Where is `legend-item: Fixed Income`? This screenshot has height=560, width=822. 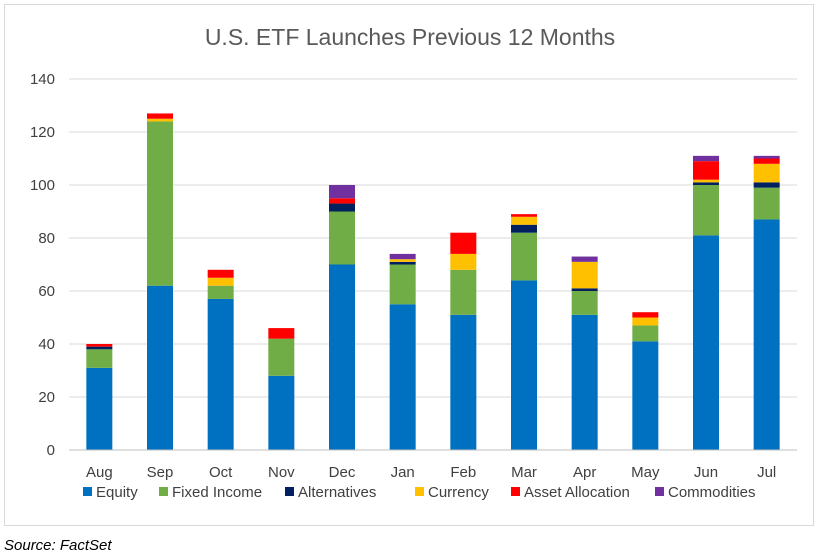
legend-item: Fixed Income is located at coordinates (210, 492).